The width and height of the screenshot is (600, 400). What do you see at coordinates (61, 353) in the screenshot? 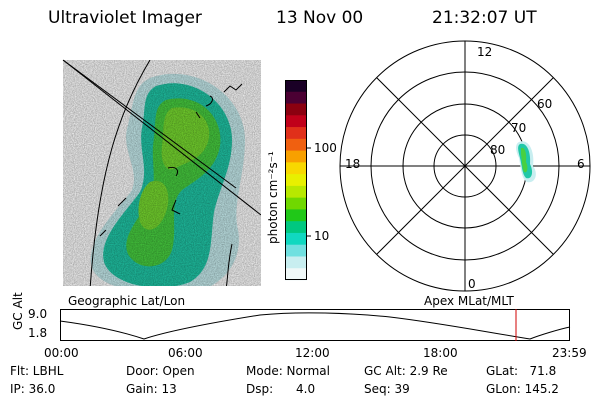
I see `timeline-xtick-0000: 00:00` at bounding box center [61, 353].